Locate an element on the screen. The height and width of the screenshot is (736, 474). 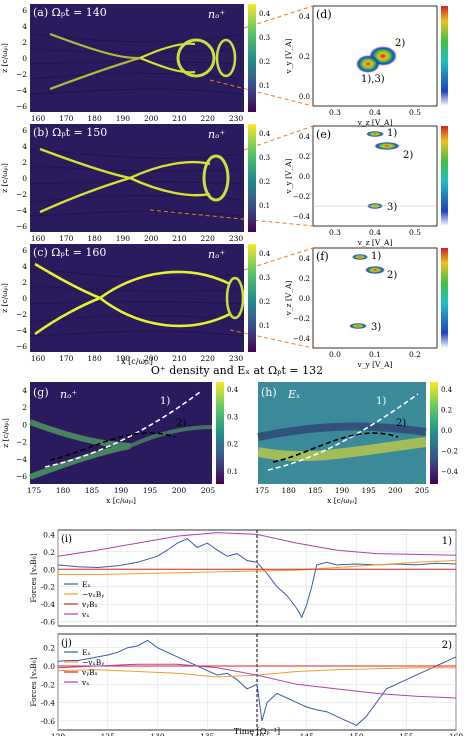
y-tick-label: 2 is located at coordinates (24, 282).